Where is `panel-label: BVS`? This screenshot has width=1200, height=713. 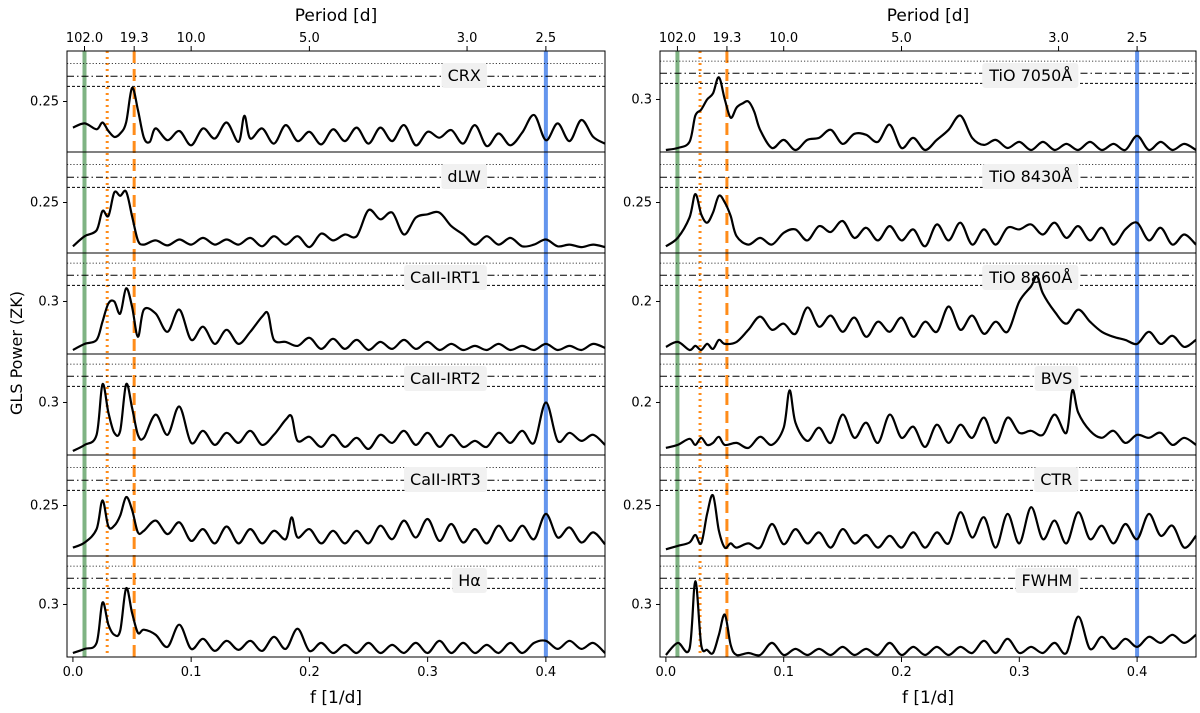 panel-label: BVS is located at coordinates (1057, 378).